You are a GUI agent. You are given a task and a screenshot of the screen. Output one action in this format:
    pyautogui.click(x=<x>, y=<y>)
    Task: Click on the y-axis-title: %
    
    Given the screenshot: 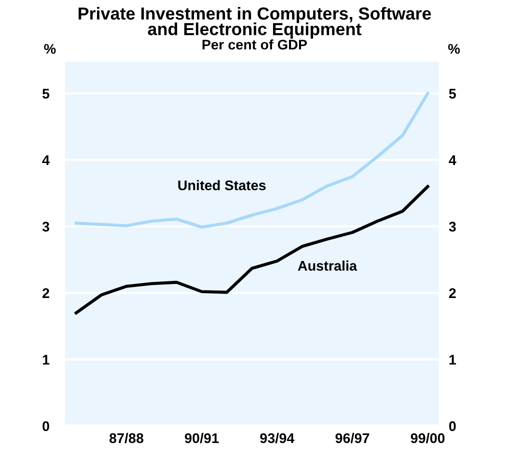 What is the action you would take?
    pyautogui.click(x=50, y=49)
    